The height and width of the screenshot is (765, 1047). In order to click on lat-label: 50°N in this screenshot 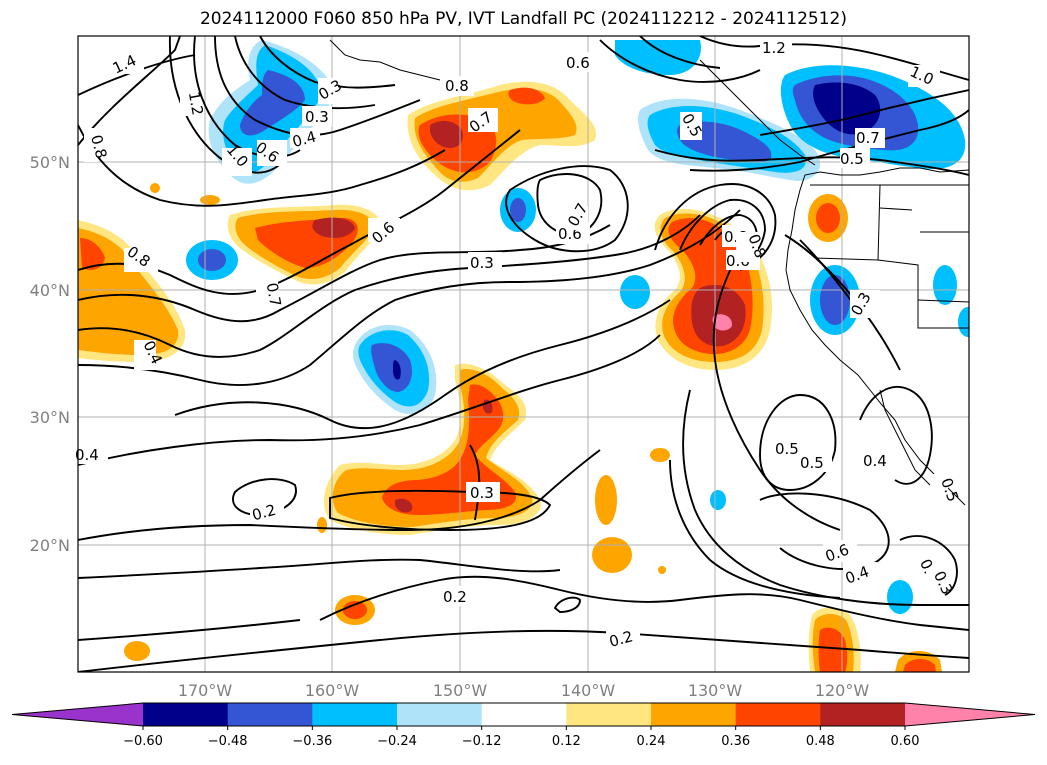, I will do `click(50, 162)`.